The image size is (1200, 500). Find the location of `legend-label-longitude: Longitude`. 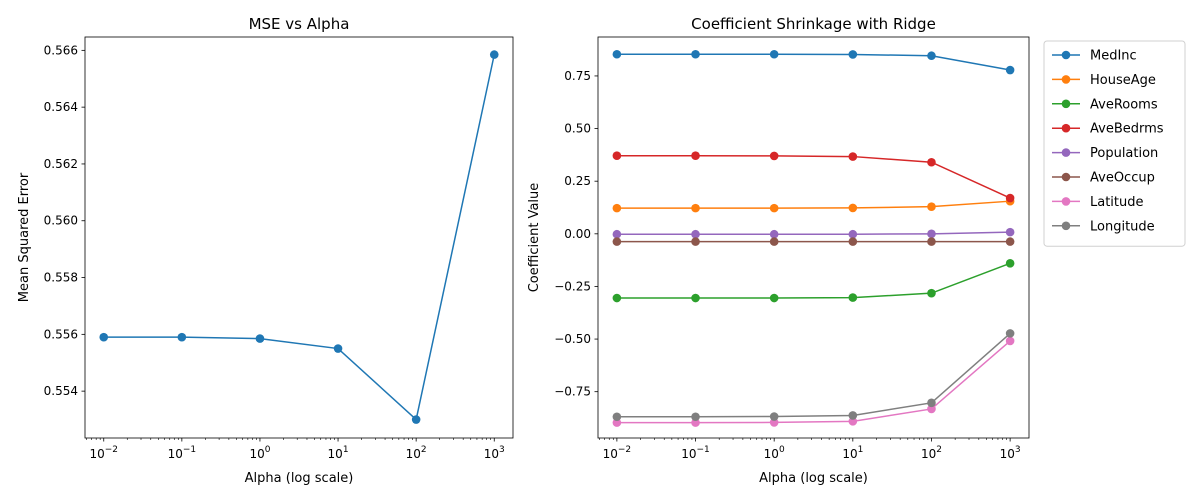

legend-label-longitude: Longitude is located at coordinates (1122, 226).